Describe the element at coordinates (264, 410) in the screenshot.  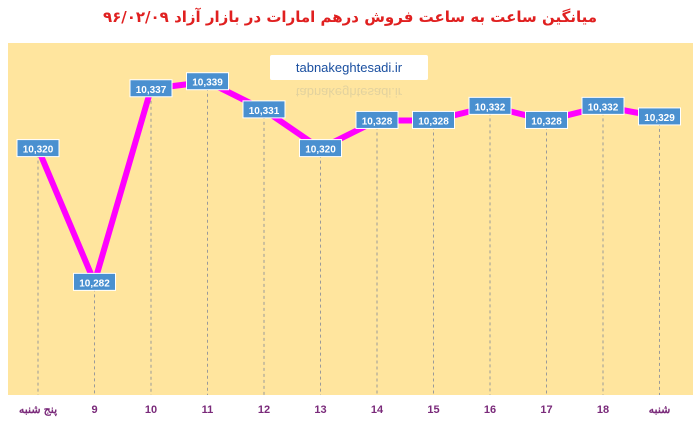
I see `x-tick-label: 12` at that location.